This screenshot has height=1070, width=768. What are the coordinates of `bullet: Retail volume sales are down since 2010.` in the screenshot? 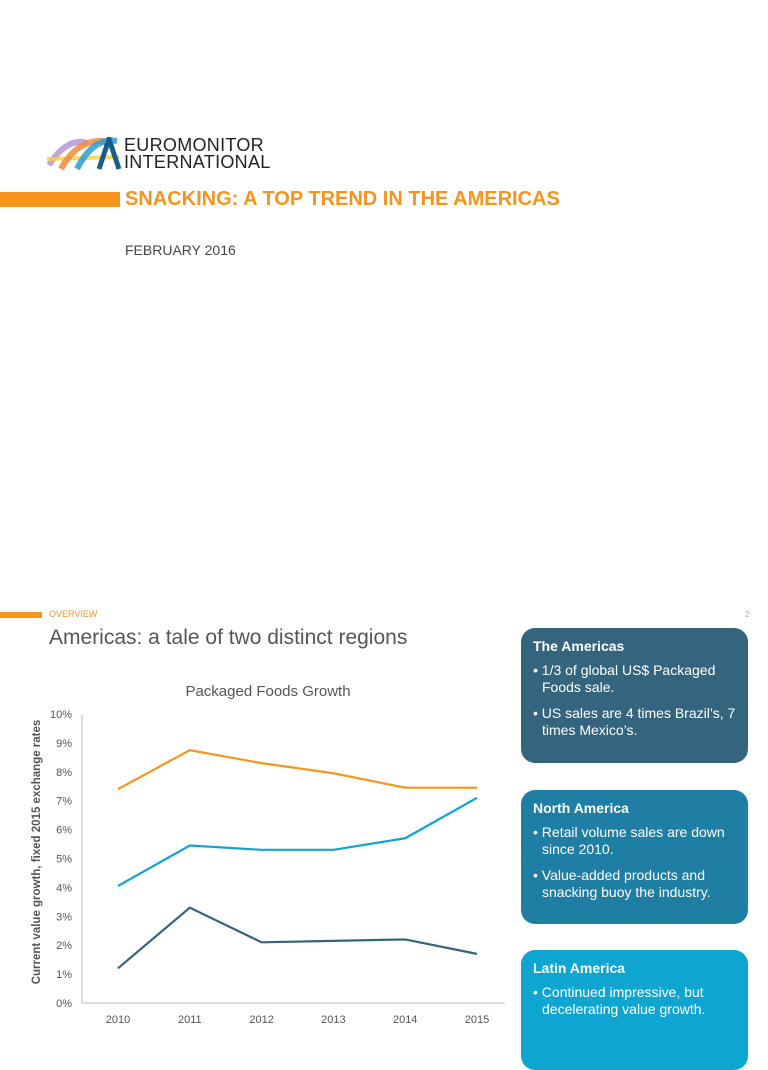 It's located at (634, 841).